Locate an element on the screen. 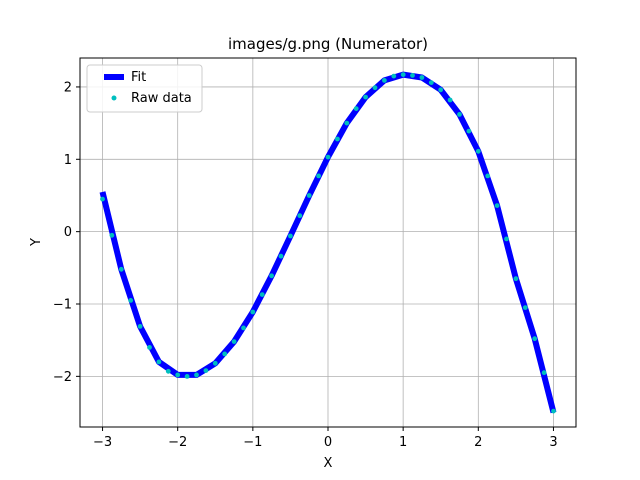 The image size is (640, 480). legend: Fit Raw data is located at coordinates (144, 88).